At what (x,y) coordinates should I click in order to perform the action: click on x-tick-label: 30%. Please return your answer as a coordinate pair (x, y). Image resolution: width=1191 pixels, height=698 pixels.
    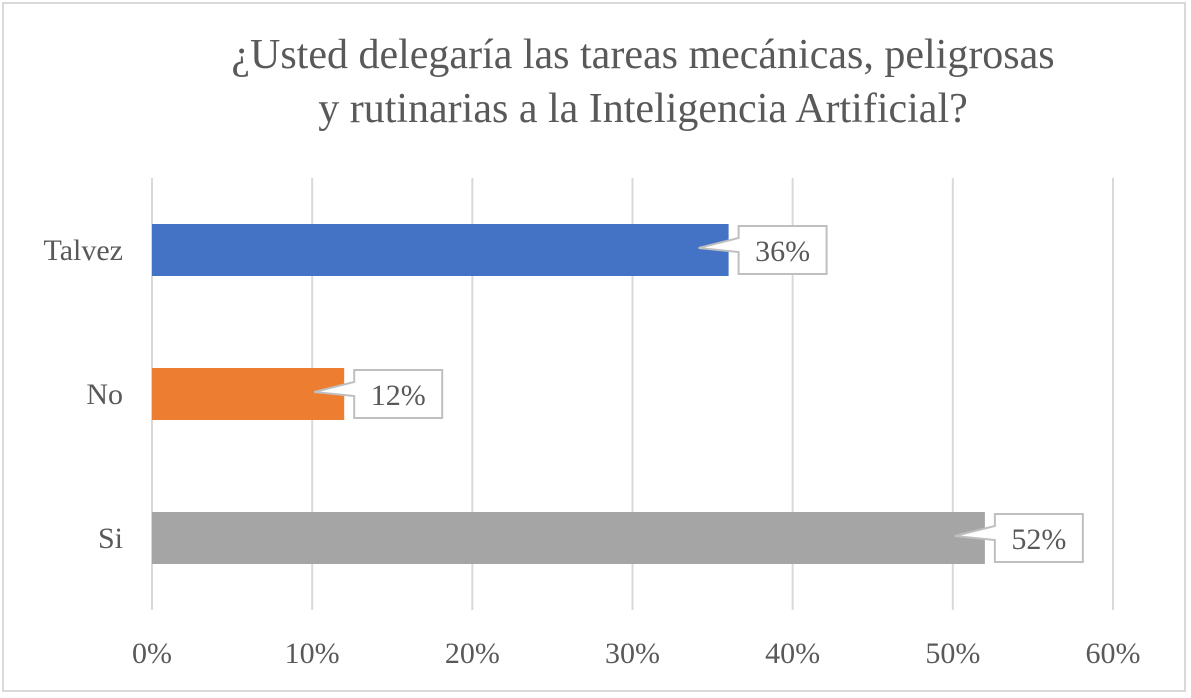
    Looking at the image, I should click on (632, 653).